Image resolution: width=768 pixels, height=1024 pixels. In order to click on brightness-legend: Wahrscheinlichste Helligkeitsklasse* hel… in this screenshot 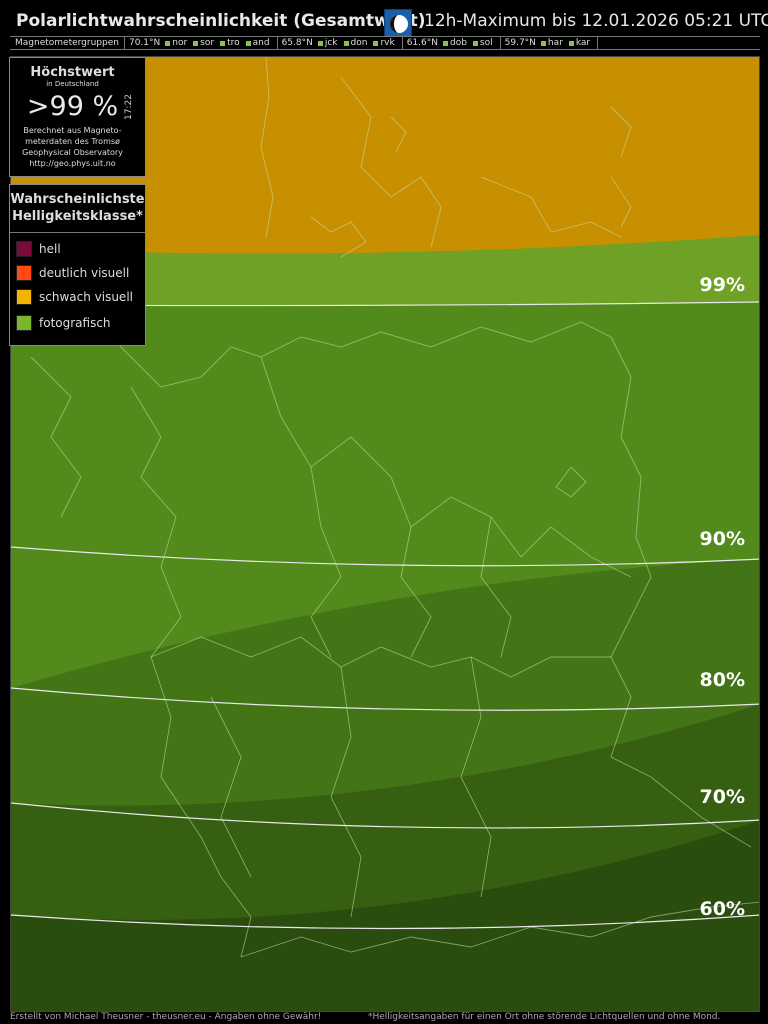, I will do `click(77, 265)`.